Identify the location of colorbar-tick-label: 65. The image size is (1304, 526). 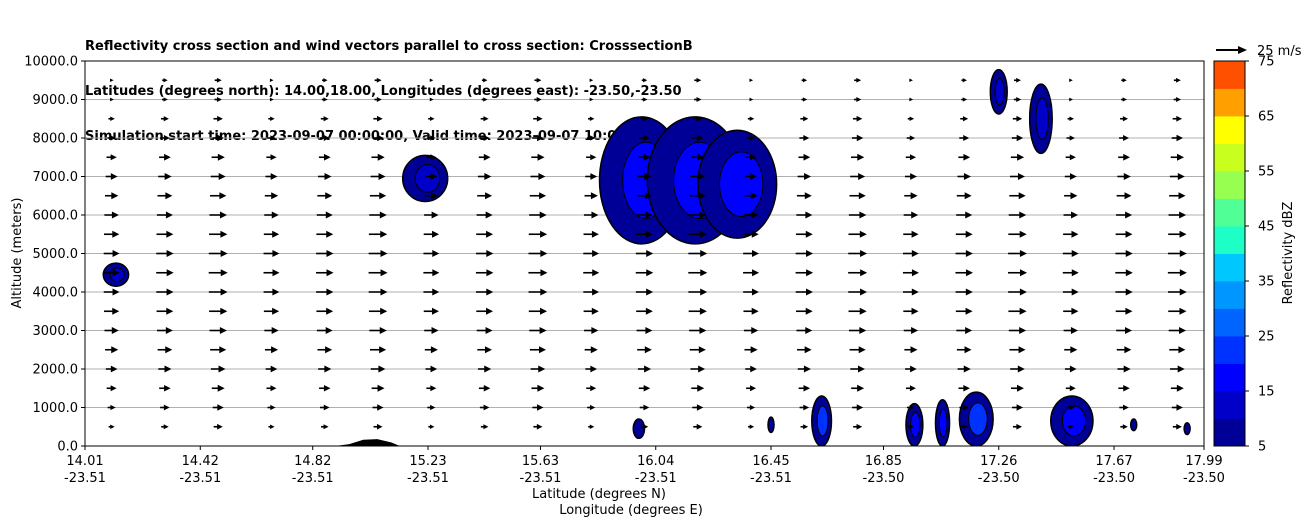
(1266, 117).